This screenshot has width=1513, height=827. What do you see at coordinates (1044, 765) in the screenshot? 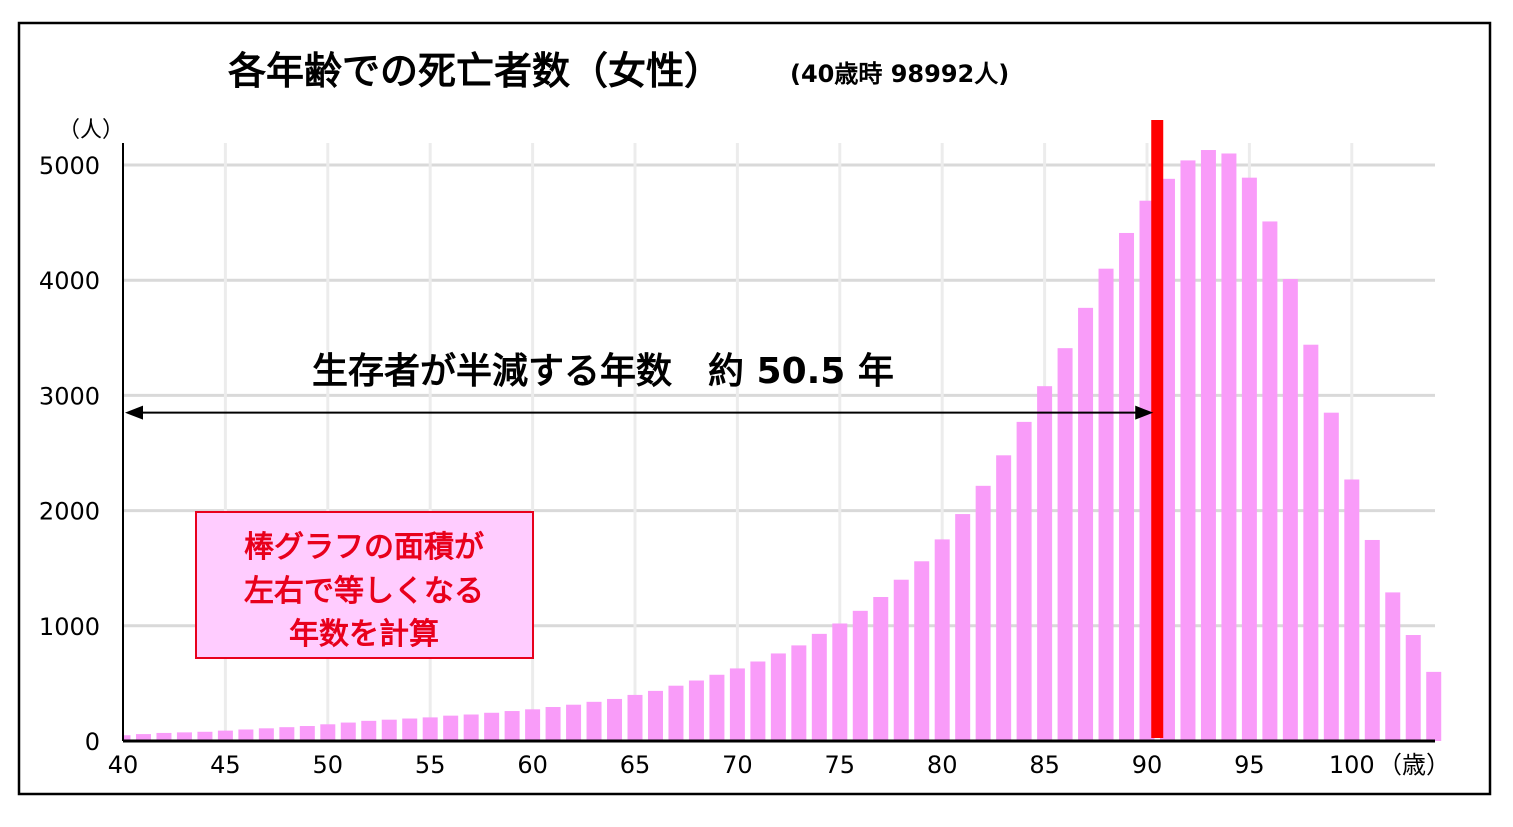
I see `x-tick-label: 85` at bounding box center [1044, 765].